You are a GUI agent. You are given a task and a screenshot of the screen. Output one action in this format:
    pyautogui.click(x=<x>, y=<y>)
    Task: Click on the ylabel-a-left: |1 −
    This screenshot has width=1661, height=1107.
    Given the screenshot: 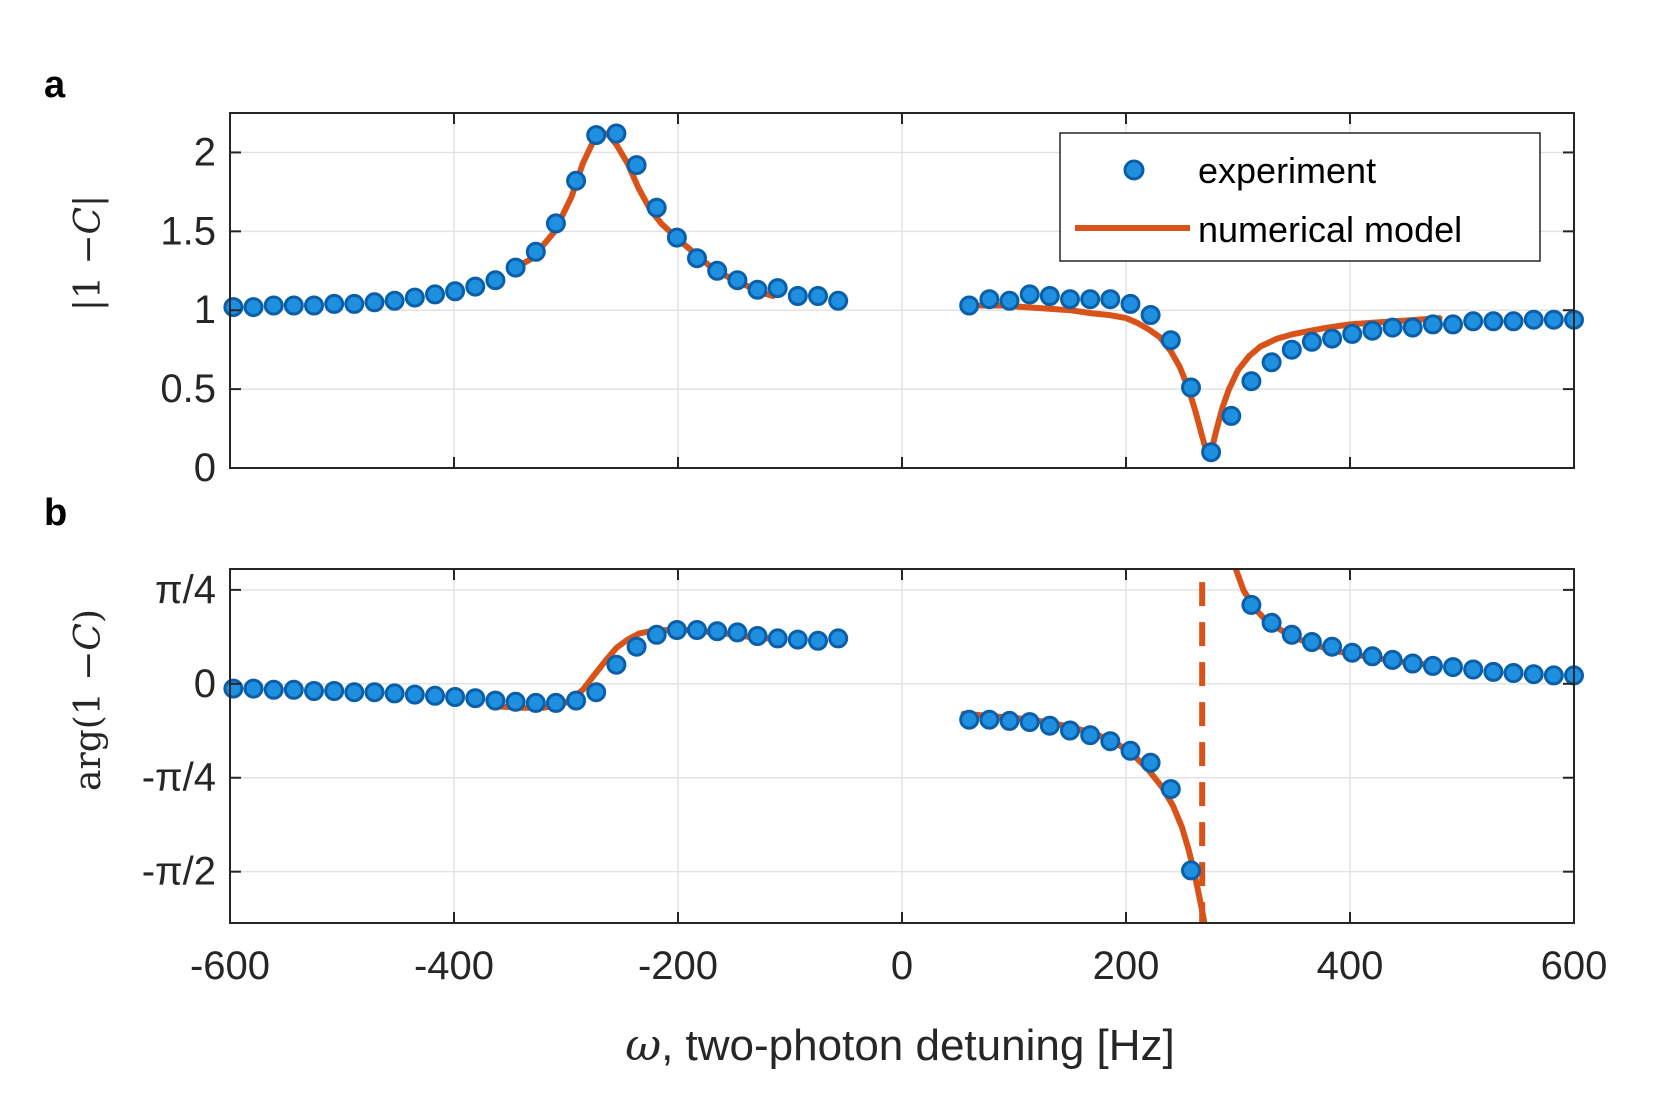 What is the action you would take?
    pyautogui.click(x=88, y=273)
    